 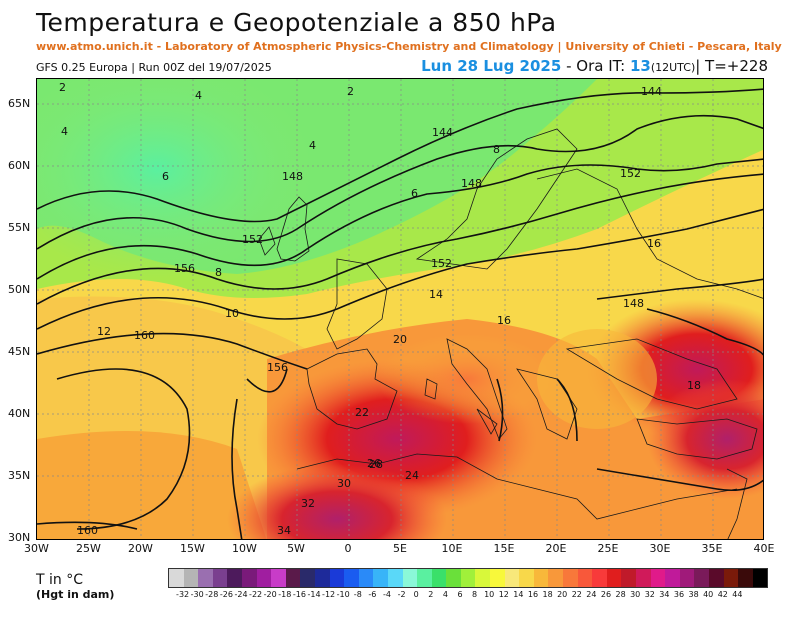 What do you see at coordinates (152, 485) in the screenshot?
I see `field-sw-orange` at bounding box center [152, 485].